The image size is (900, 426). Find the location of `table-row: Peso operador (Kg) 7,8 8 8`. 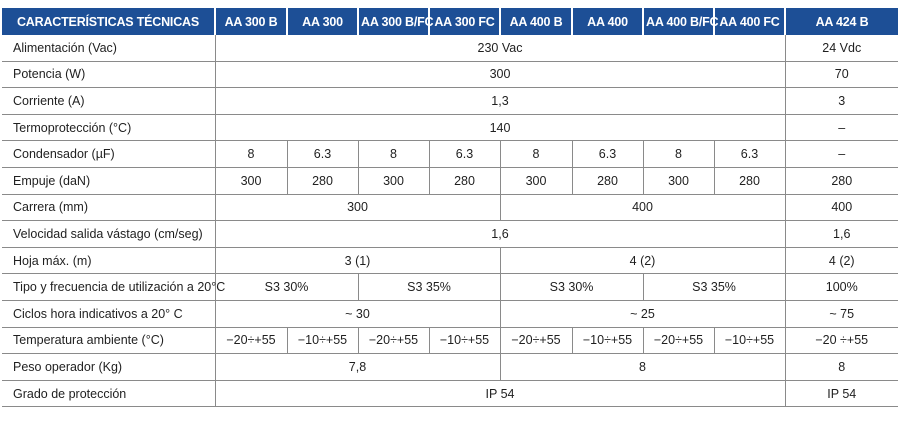

table-row: Peso operador (Kg) 7,8 8 8 is located at coordinates (450, 367).